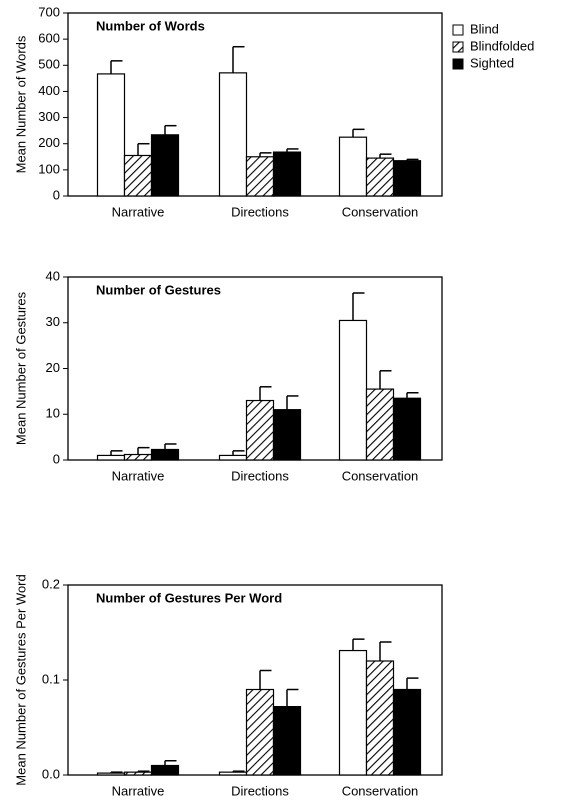 The image size is (580, 810). Describe the element at coordinates (49, 90) in the screenshot. I see `y-tick-label: 400` at that location.